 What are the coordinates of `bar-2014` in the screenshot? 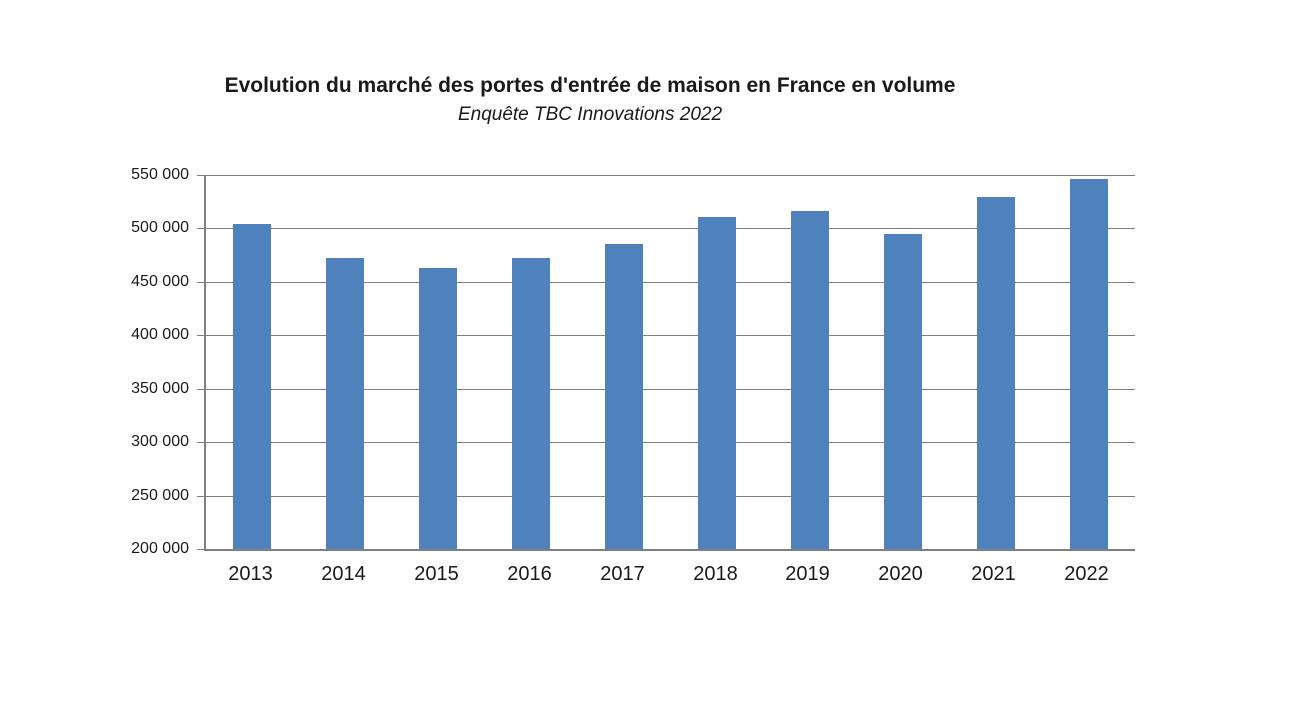 It's located at (345, 403).